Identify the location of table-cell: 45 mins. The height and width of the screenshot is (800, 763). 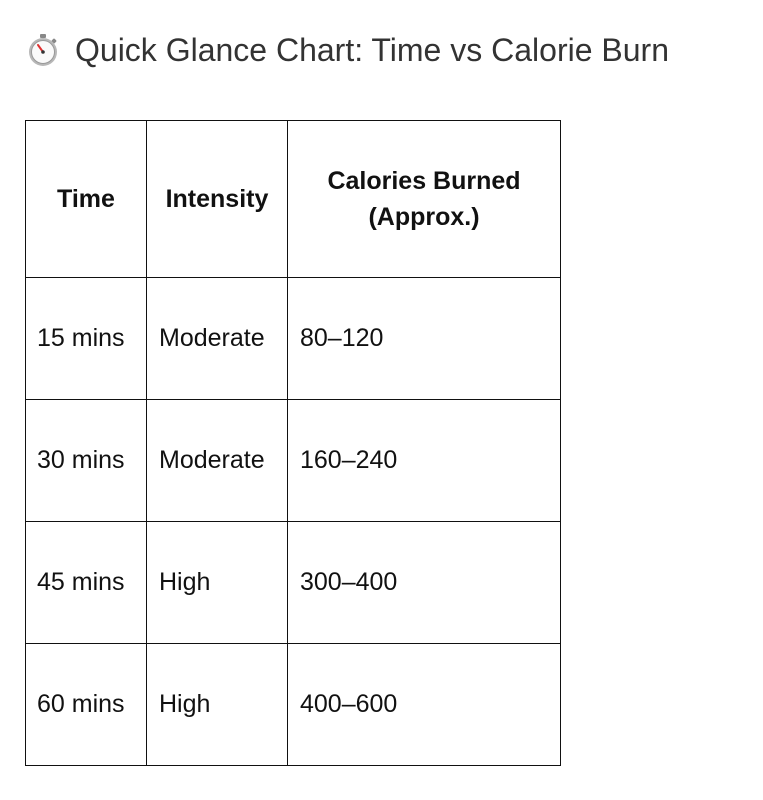
(86, 582).